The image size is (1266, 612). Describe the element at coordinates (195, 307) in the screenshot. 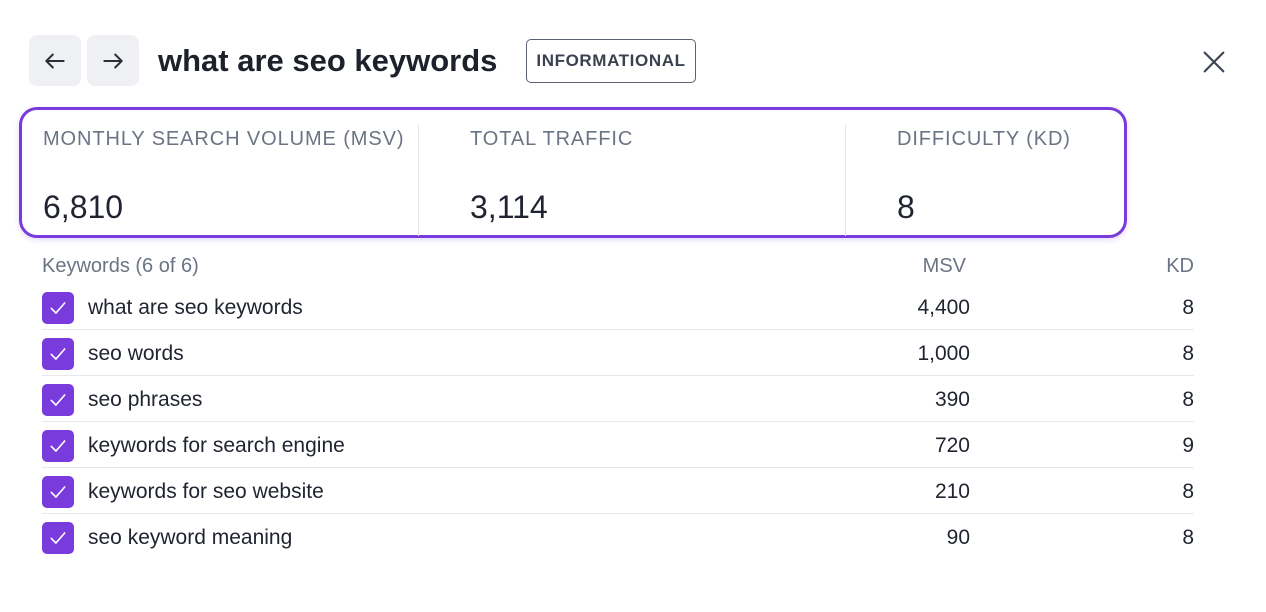

I see `keyword-text: what are seo keywords` at that location.